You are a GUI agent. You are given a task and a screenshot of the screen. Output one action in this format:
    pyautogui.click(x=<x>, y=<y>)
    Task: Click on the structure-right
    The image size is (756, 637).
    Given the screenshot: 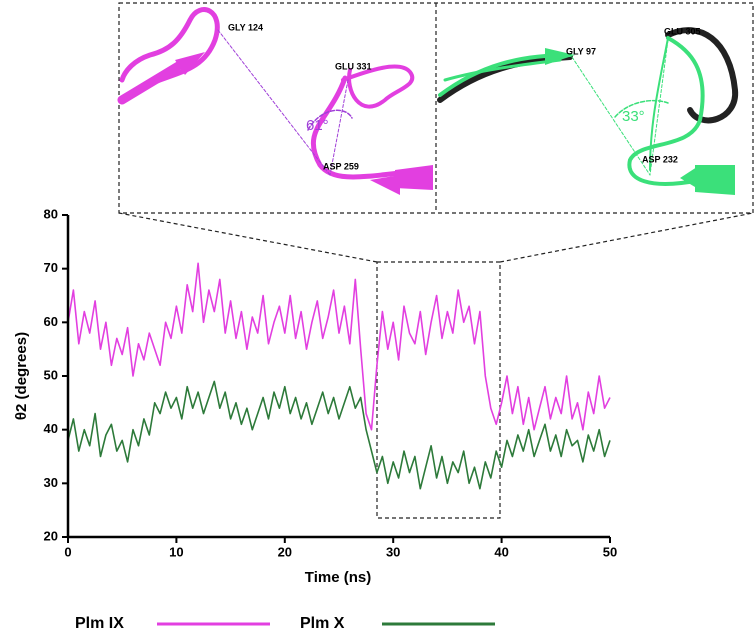 What is the action you would take?
    pyautogui.click(x=588, y=111)
    